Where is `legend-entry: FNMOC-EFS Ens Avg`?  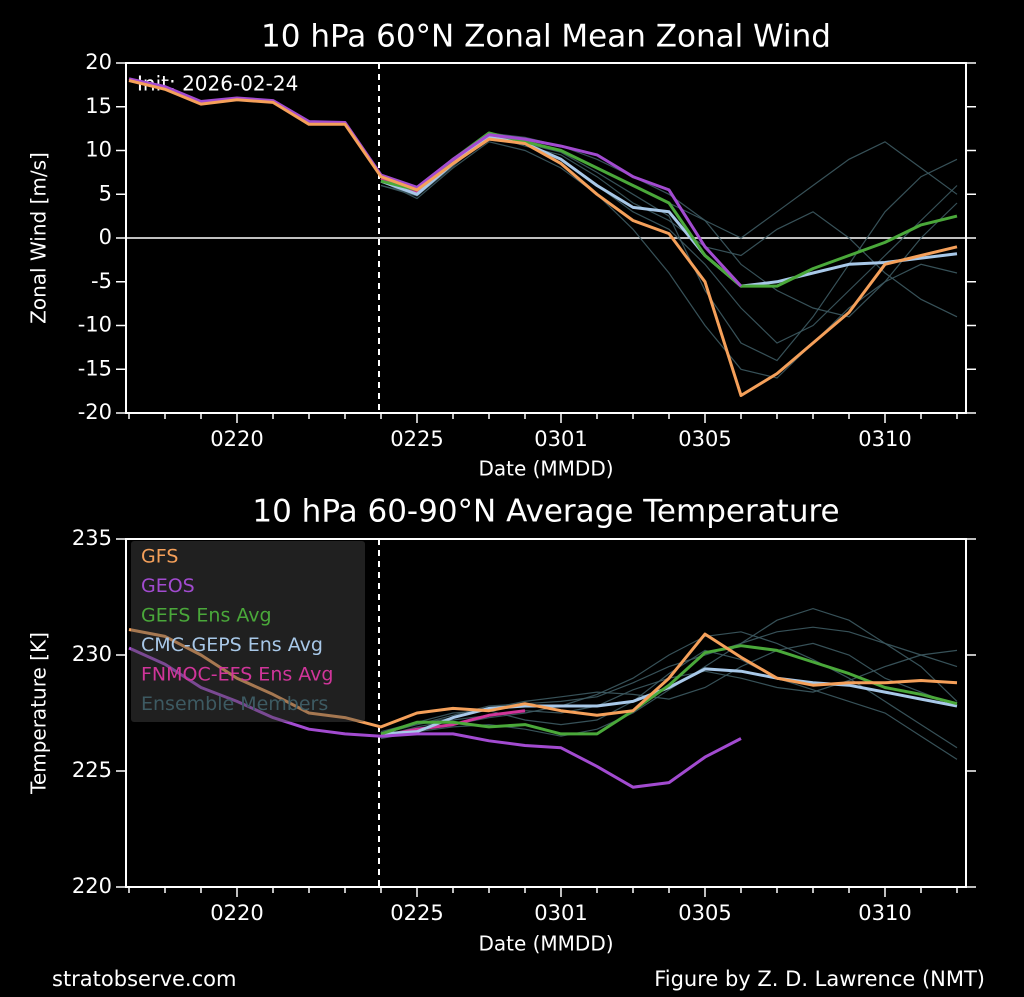 legend-entry: FNMOC-EFS Ens Avg is located at coordinates (237, 675).